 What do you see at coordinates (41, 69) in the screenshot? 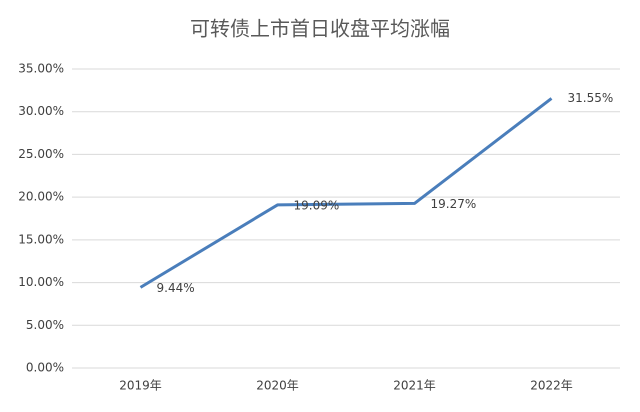
I see `y-tick-label: 35.00%` at bounding box center [41, 69].